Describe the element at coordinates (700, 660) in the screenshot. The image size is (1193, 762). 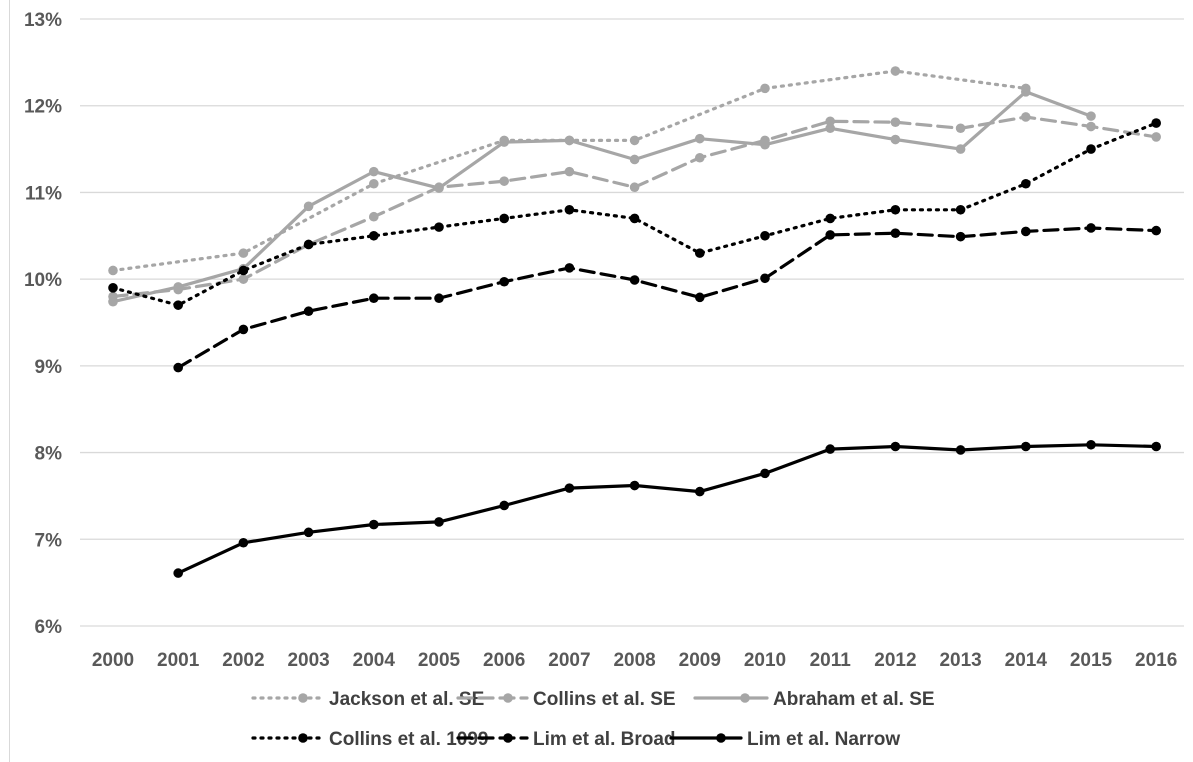
I see `x-tick-label: 2009` at that location.